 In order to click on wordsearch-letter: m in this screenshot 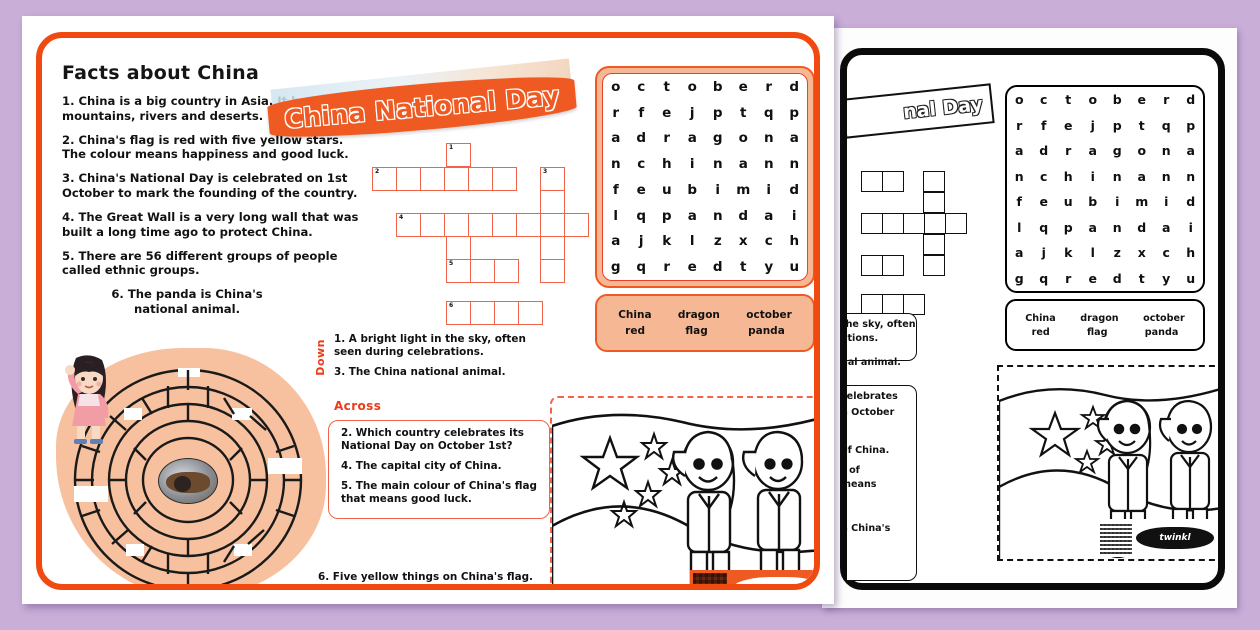, I will do `click(743, 189)`.